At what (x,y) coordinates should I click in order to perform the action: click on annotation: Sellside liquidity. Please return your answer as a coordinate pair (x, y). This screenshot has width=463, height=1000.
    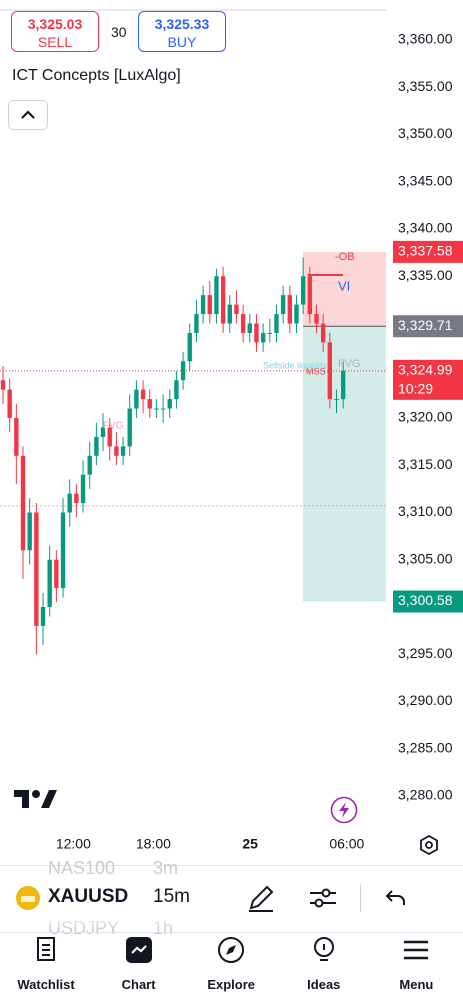
    Looking at the image, I should click on (295, 365).